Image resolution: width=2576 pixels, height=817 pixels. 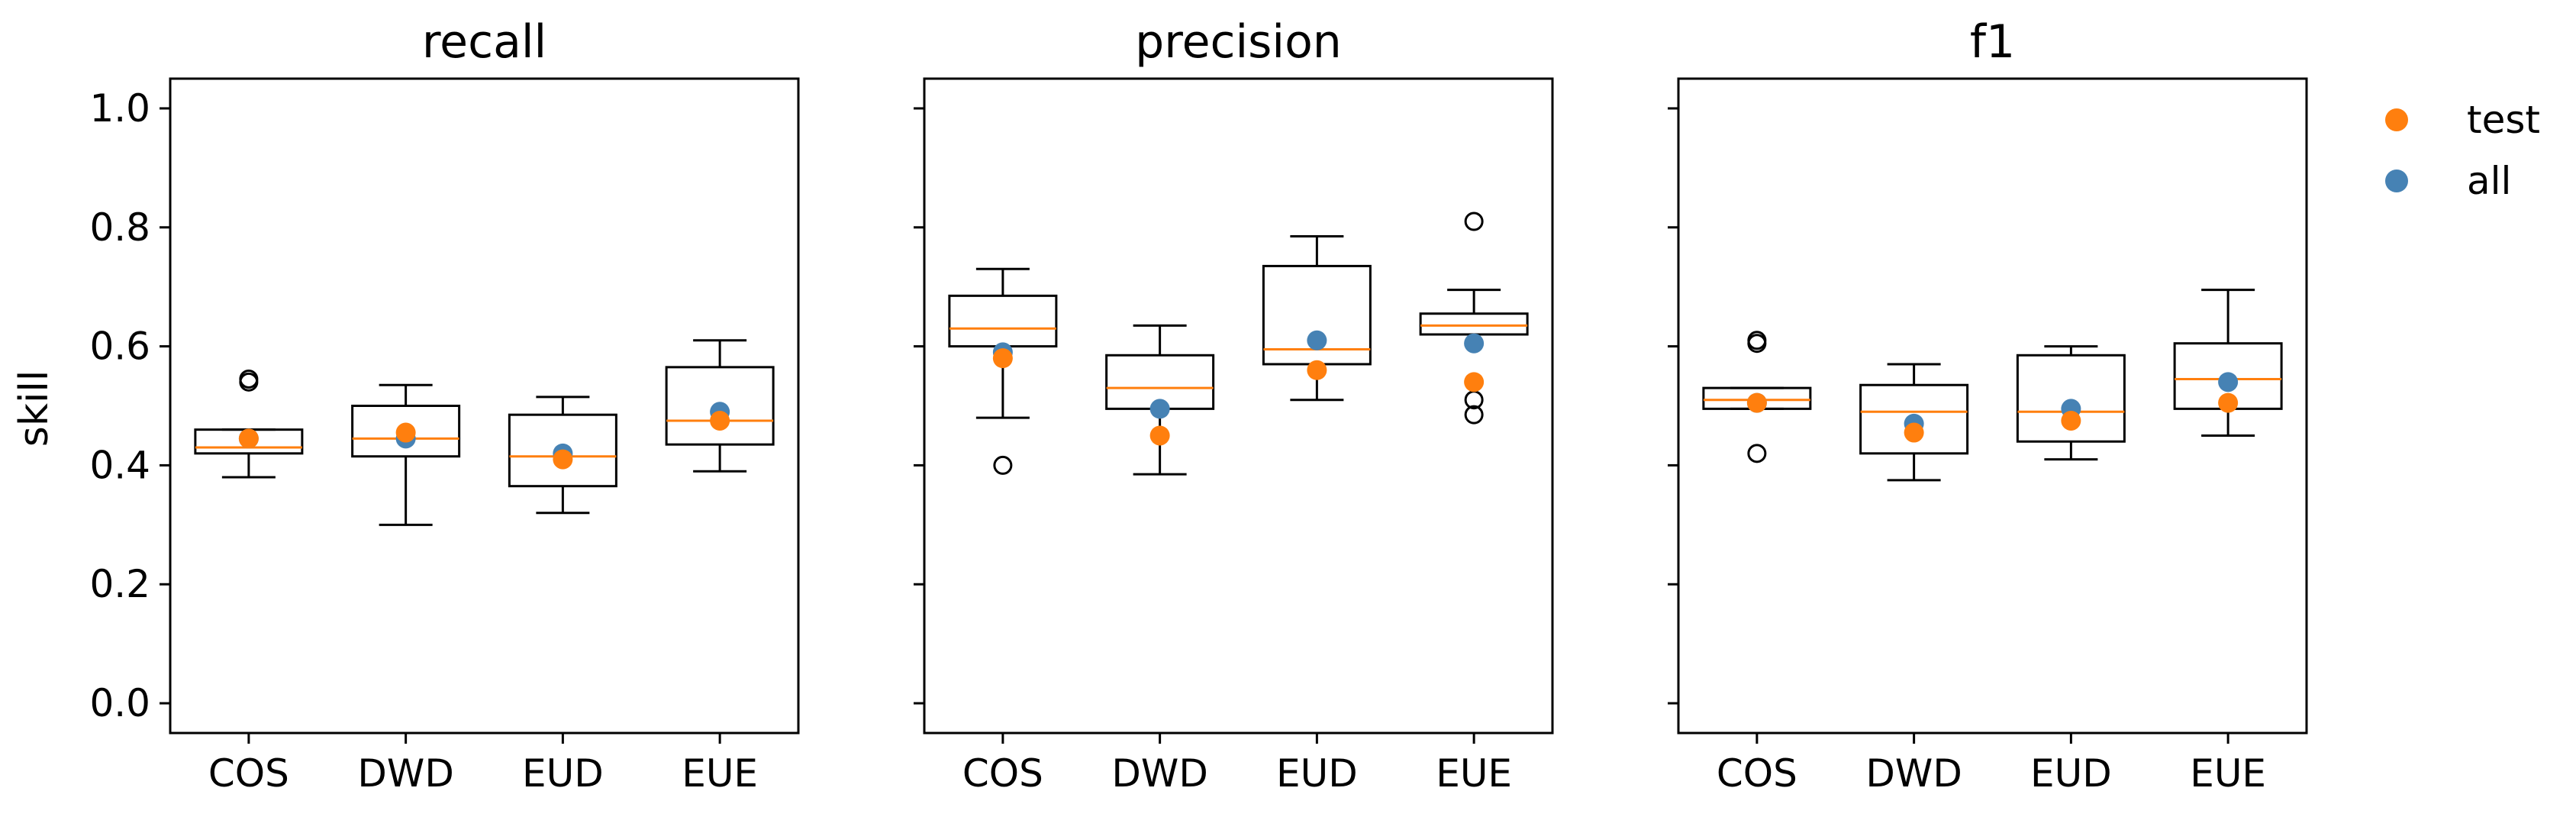 I want to click on y-tick-label: 0.8, so click(x=120, y=228).